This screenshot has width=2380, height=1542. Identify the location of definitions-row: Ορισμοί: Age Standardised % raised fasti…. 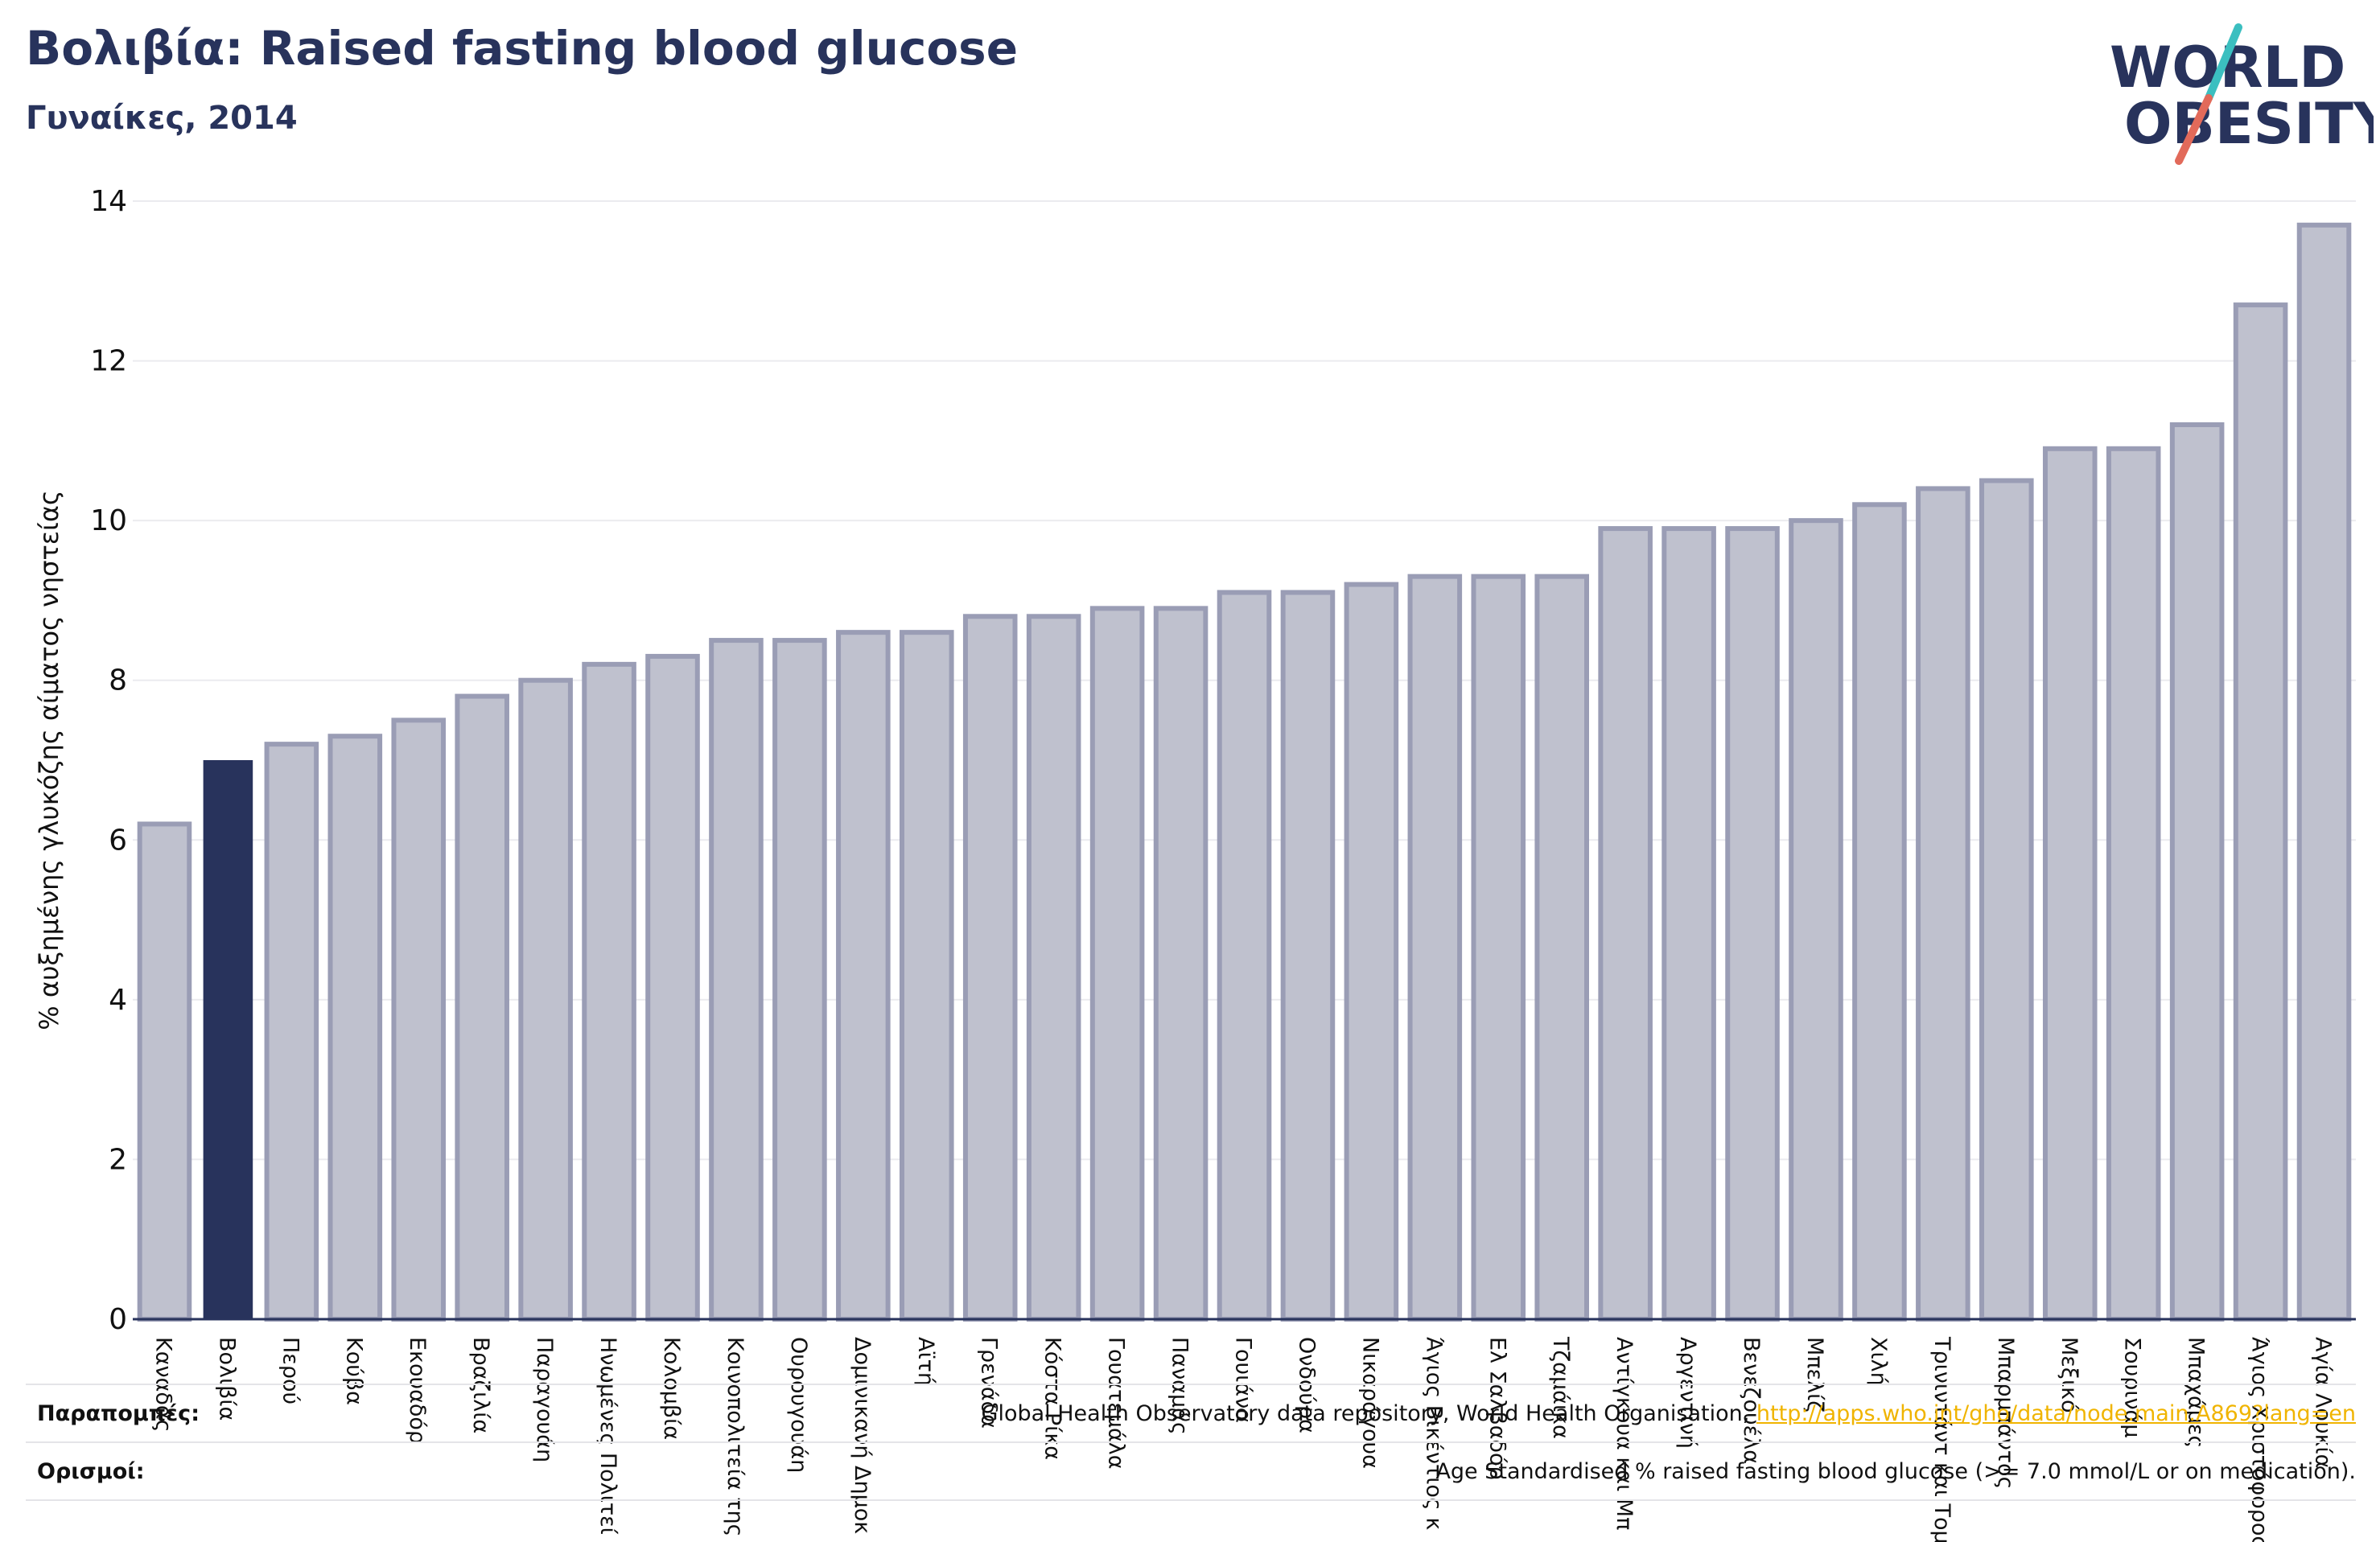
(1191, 1471).